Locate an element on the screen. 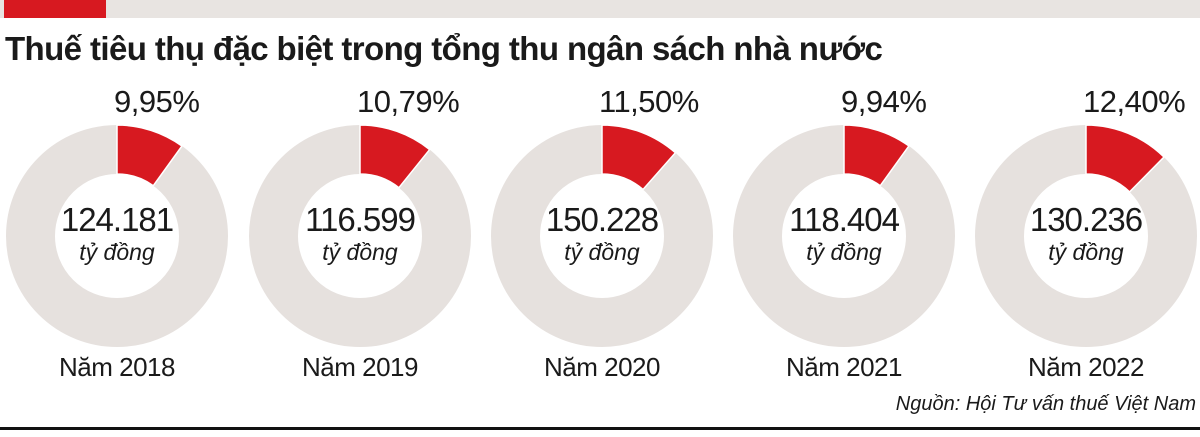 The width and height of the screenshot is (1200, 437). donut-center: 150.228 tỷ đồng is located at coordinates (602, 234).